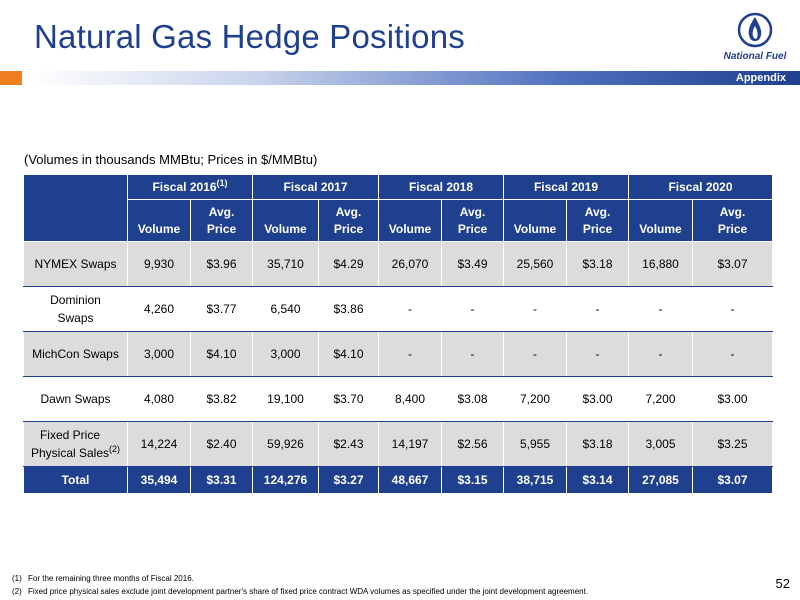  Describe the element at coordinates (732, 444) in the screenshot. I see `table-cell: $3.25` at that location.